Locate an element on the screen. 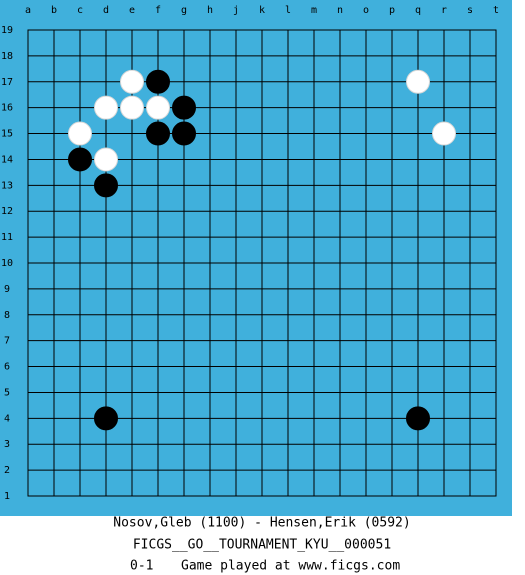  column-label: d is located at coordinates (106, 10).